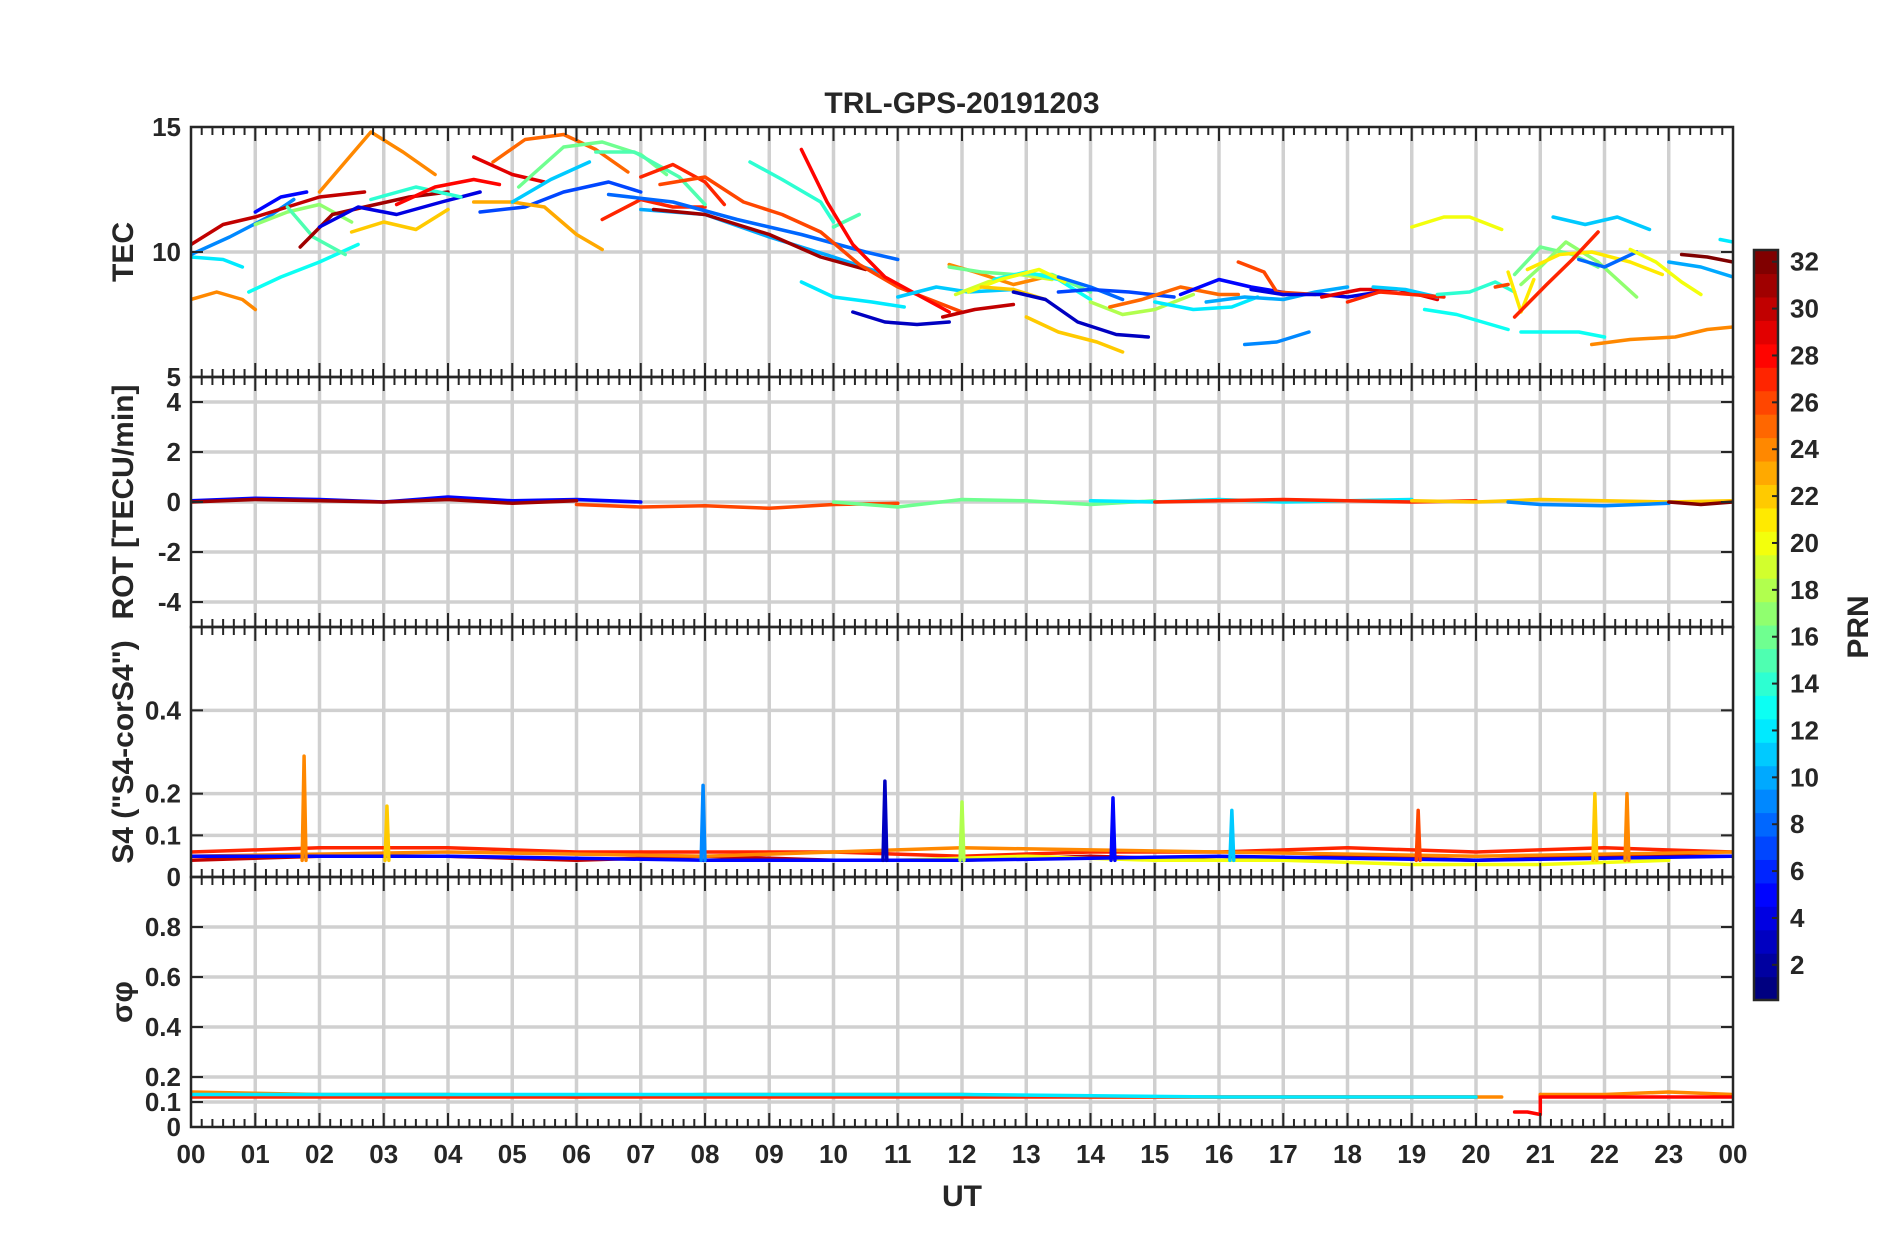  Describe the element at coordinates (169, 552) in the screenshot. I see `y-tick-label: -2` at that location.